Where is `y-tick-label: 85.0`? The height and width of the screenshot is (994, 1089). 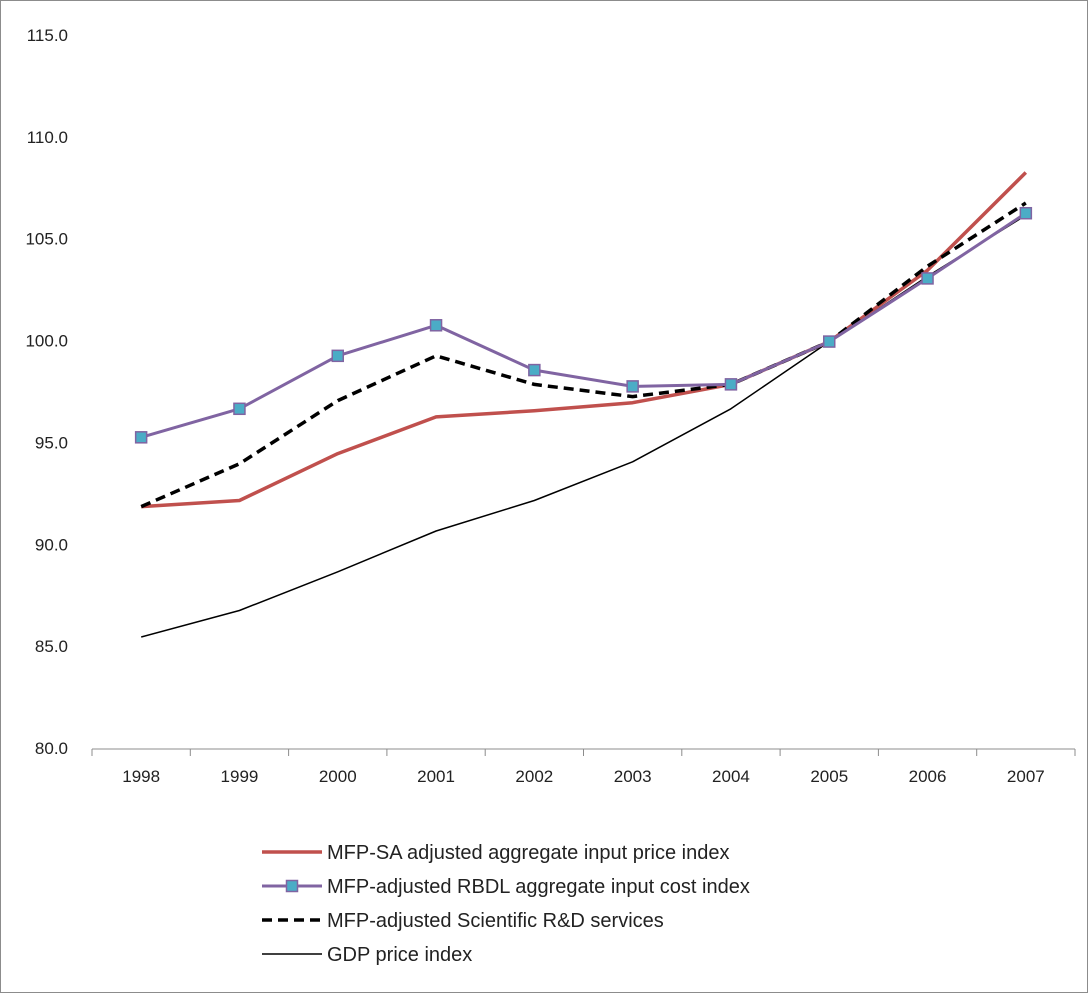
y-tick-label: 85.0 is located at coordinates (51, 646).